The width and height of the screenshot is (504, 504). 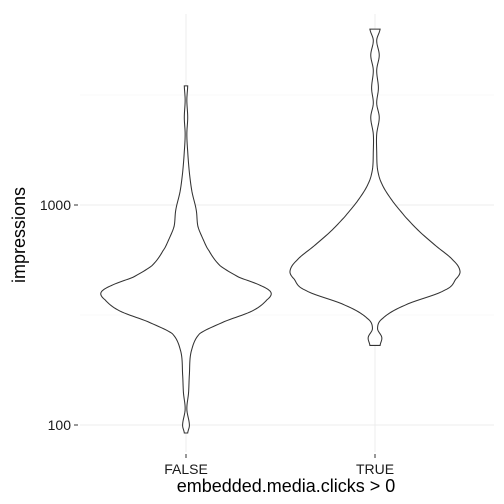 I want to click on y-axis-title: impressions, so click(x=19, y=235).